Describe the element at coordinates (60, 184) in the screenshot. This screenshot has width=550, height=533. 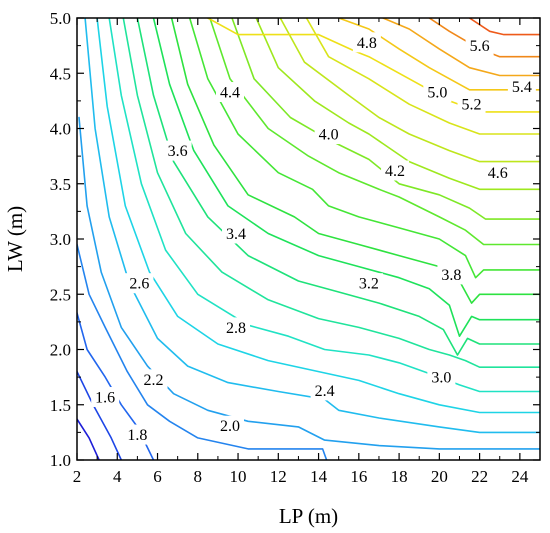
I see `y-tick-label: 3.5` at that location.